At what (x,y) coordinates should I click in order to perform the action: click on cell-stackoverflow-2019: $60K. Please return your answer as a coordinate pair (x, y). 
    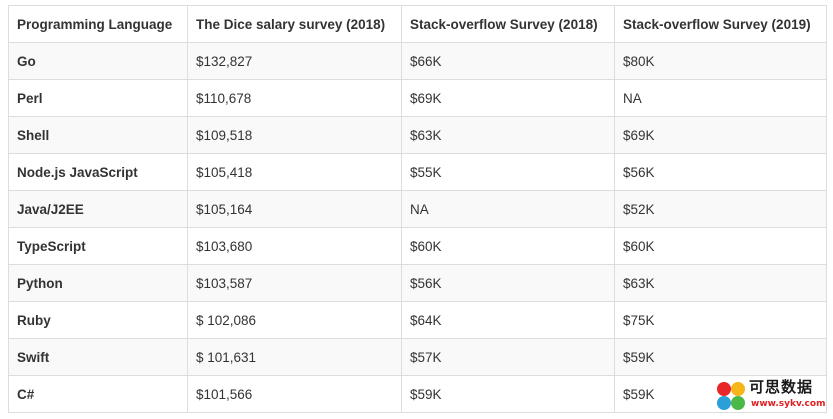
    Looking at the image, I should click on (720, 246).